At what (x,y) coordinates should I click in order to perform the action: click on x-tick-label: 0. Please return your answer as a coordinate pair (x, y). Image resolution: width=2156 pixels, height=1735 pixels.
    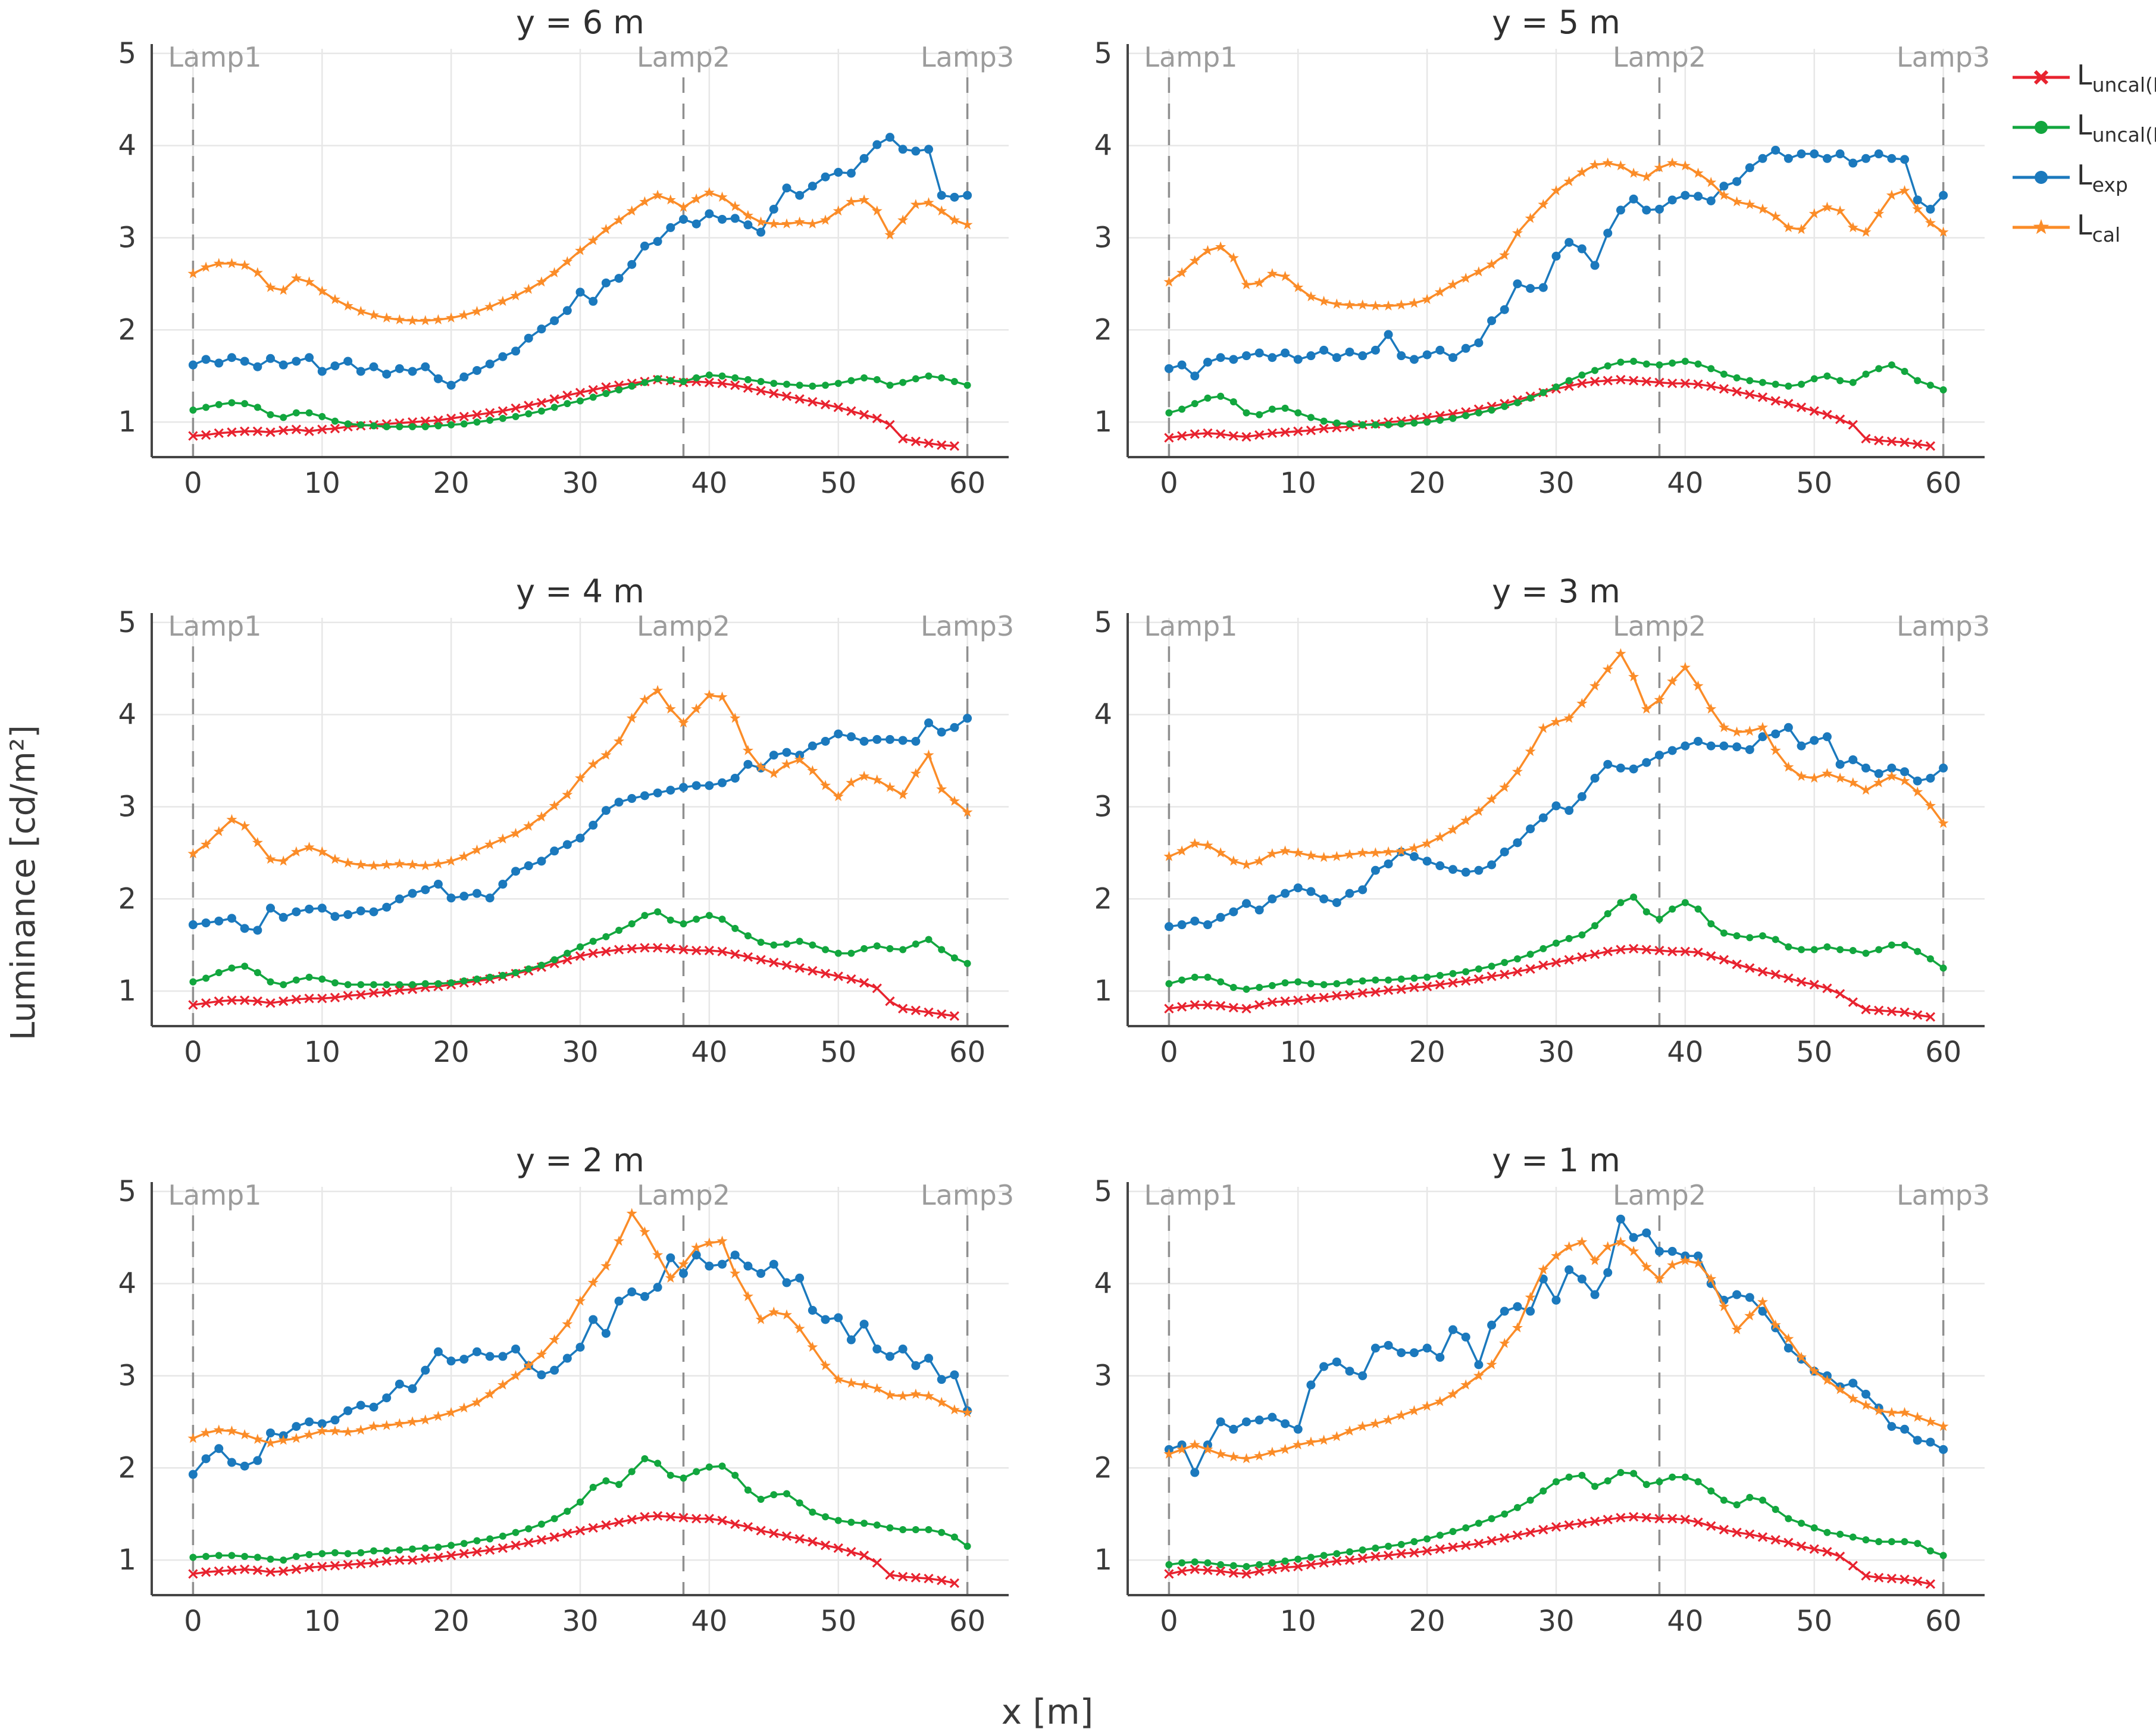
    Looking at the image, I should click on (1169, 1052).